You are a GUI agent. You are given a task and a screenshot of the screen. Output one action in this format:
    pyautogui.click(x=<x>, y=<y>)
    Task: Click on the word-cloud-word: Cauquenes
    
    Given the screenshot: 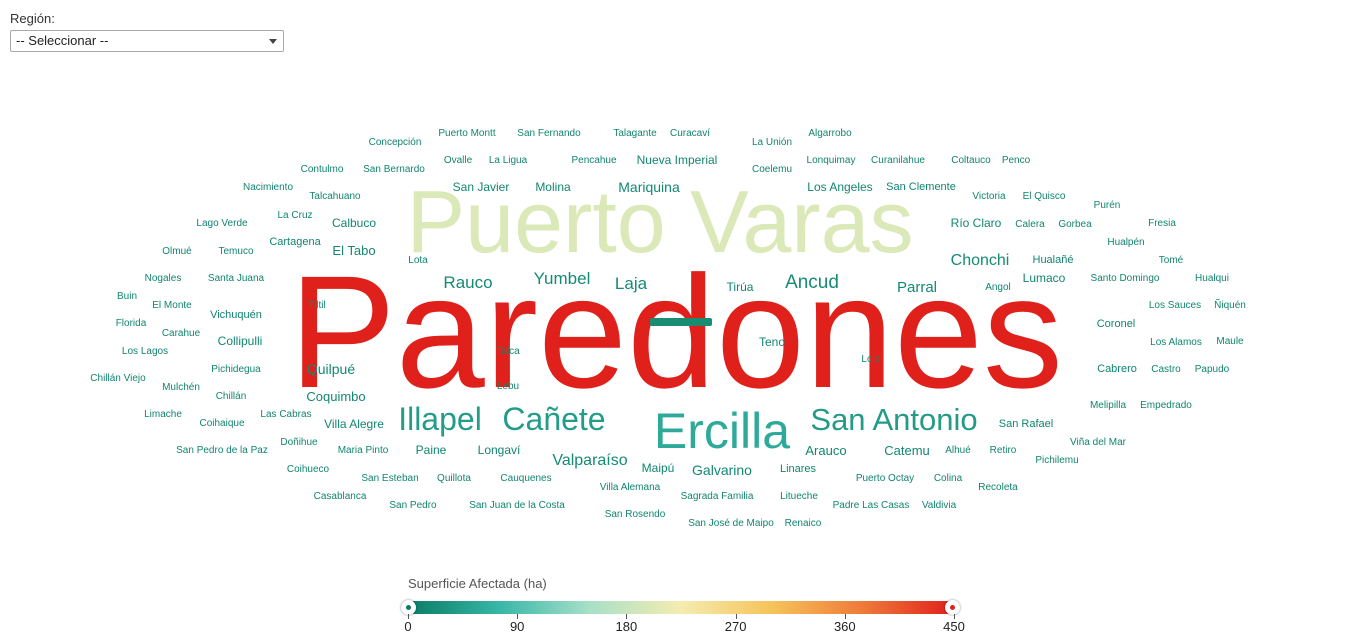 What is the action you would take?
    pyautogui.click(x=525, y=478)
    